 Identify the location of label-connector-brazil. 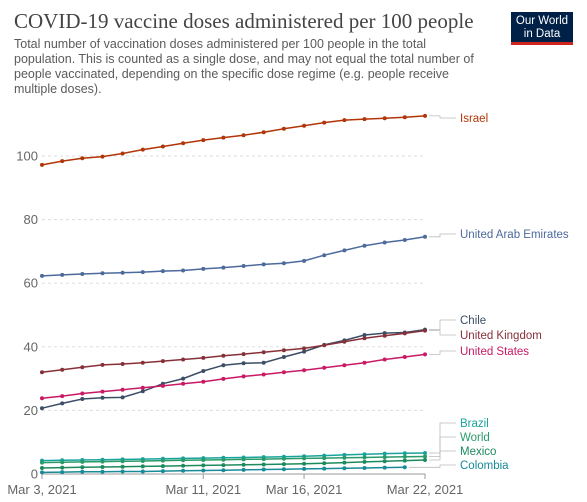
(442, 438).